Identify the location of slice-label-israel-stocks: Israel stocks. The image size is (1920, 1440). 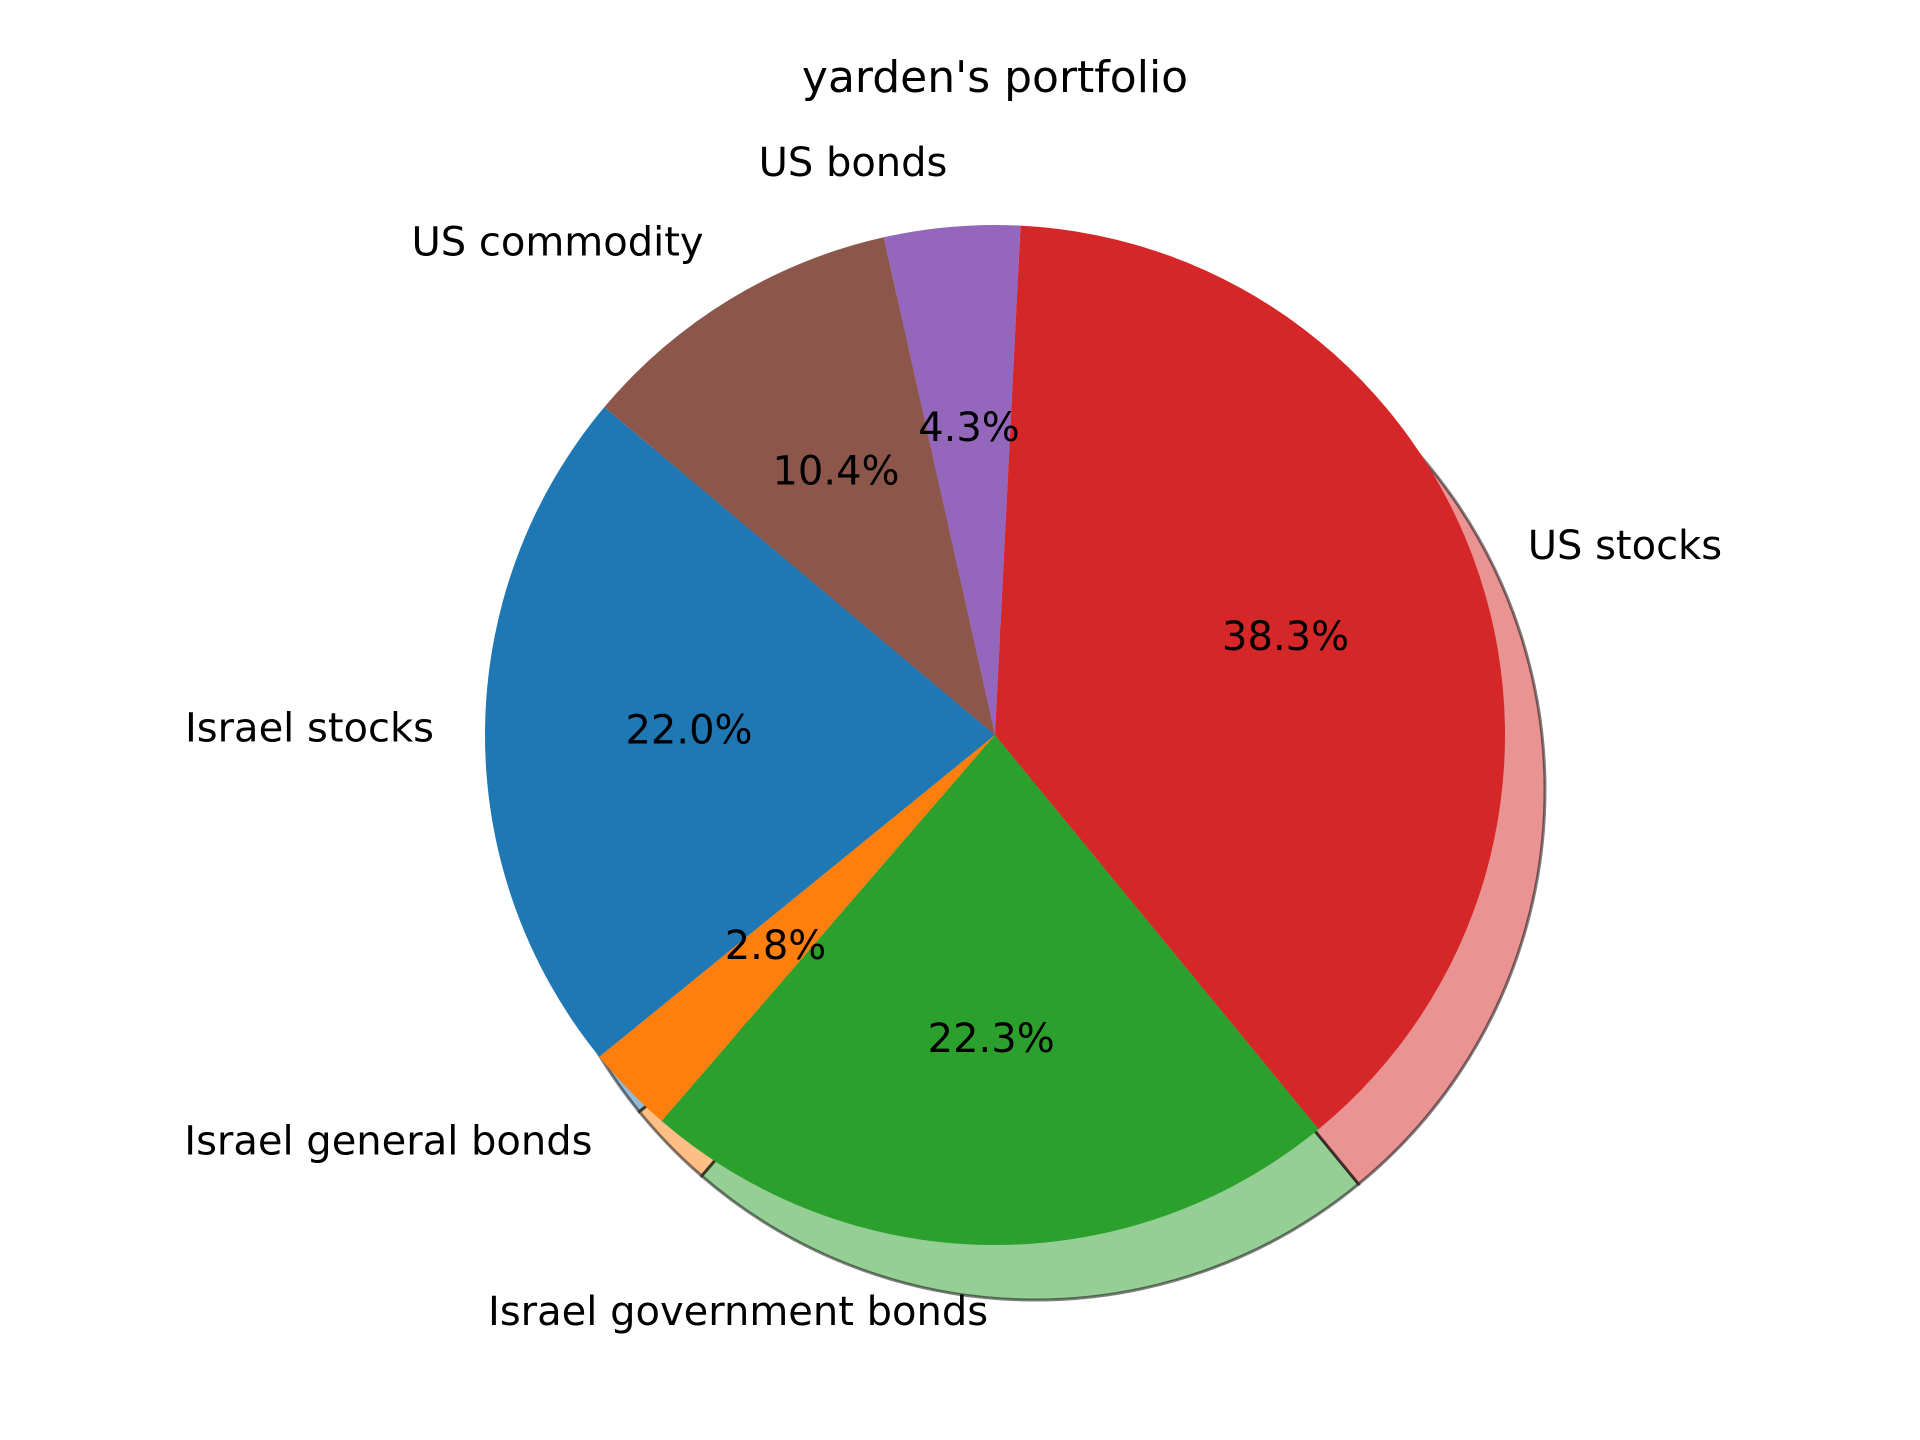
(309, 729).